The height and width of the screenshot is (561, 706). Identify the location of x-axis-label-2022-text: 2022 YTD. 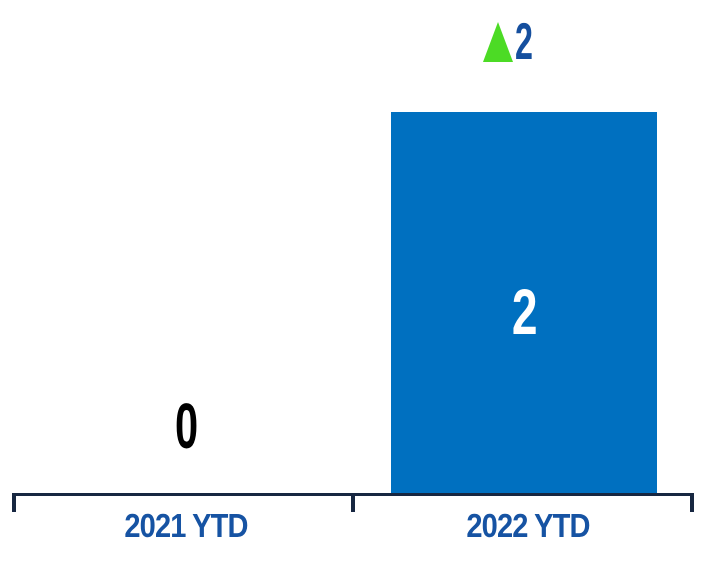
(528, 525).